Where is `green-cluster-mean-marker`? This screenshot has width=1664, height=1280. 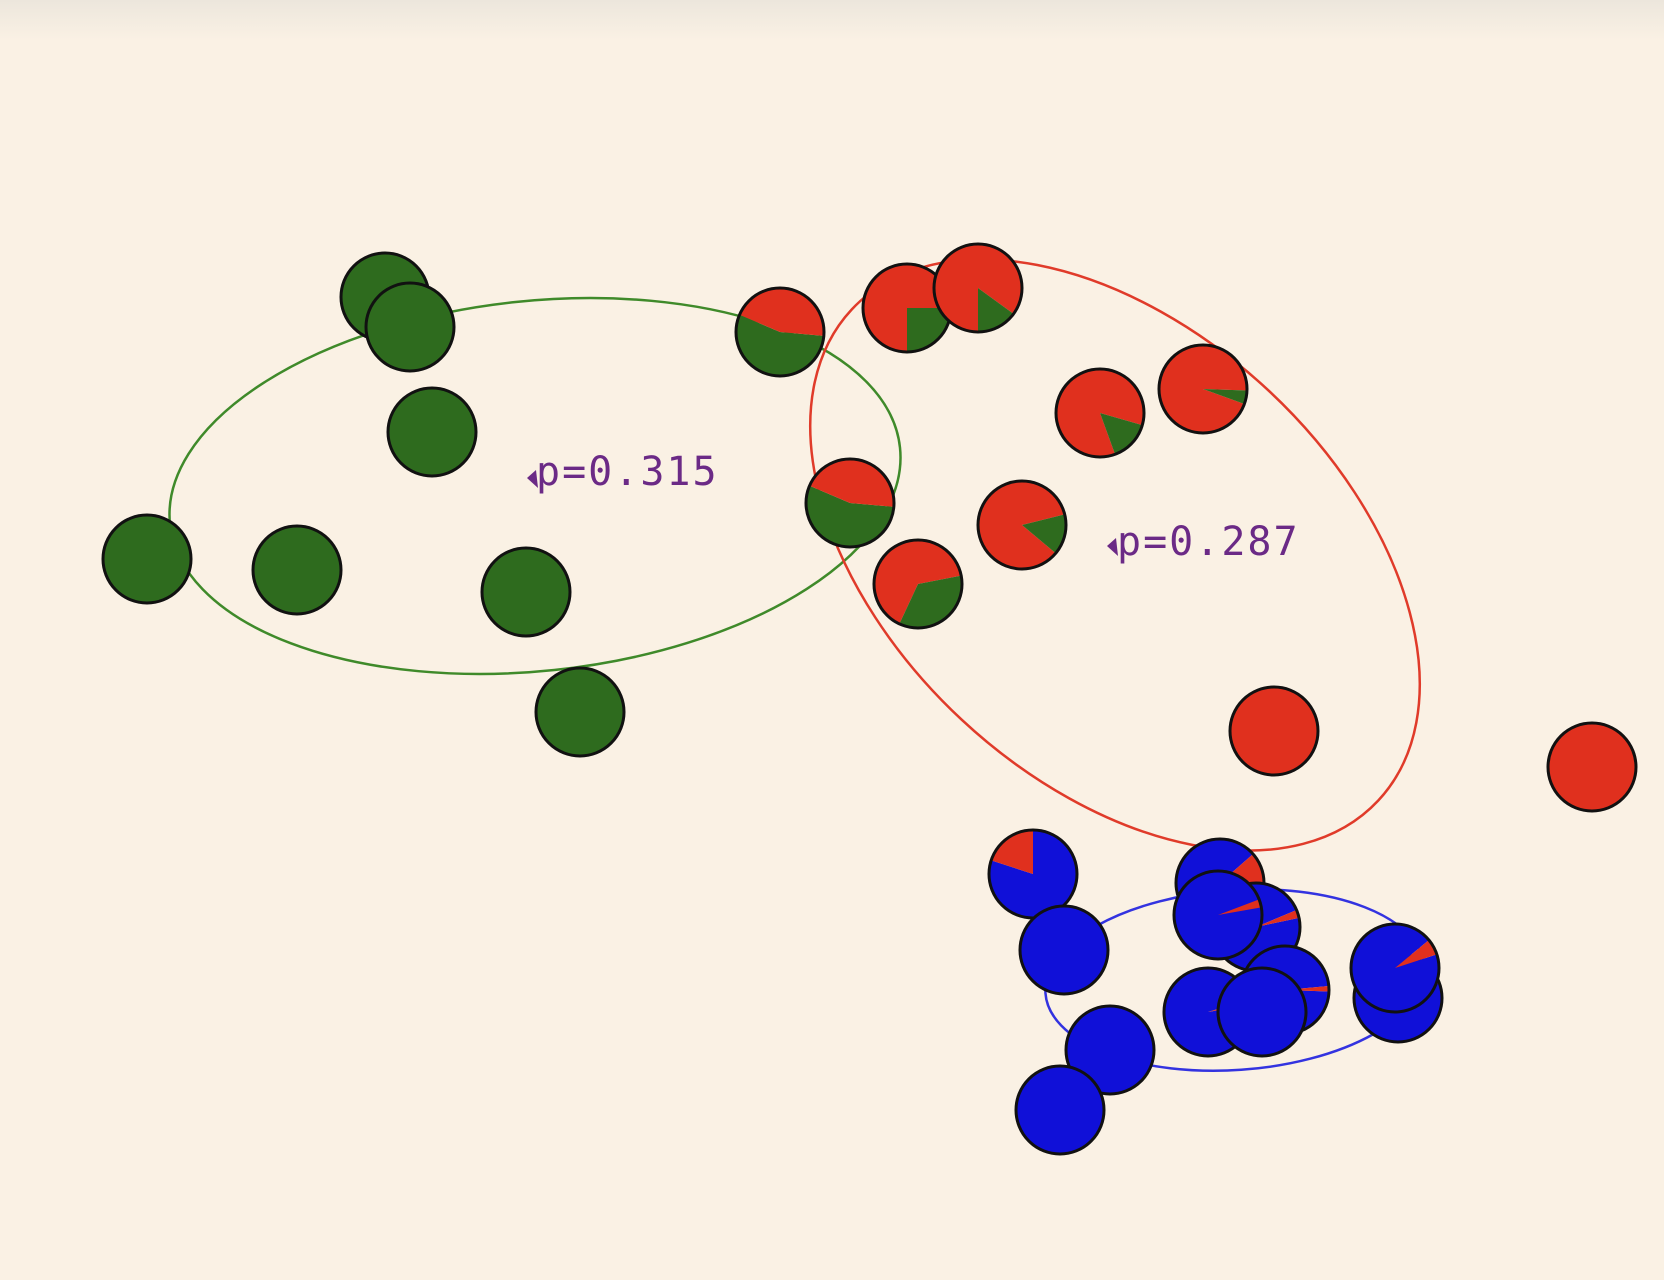 green-cluster-mean-marker is located at coordinates (532, 479).